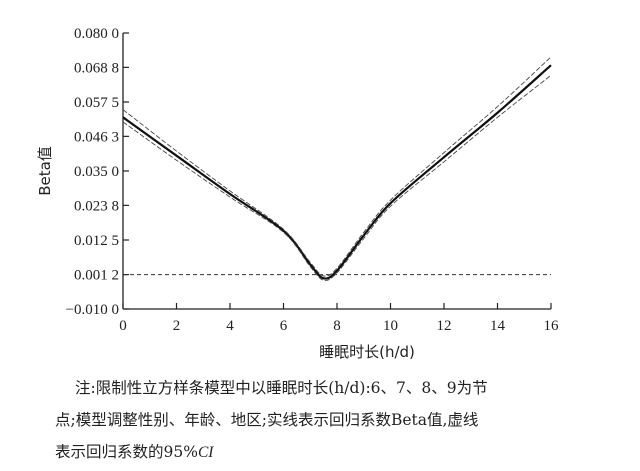  I want to click on y-tick-label: 0.012 5, so click(96, 241).